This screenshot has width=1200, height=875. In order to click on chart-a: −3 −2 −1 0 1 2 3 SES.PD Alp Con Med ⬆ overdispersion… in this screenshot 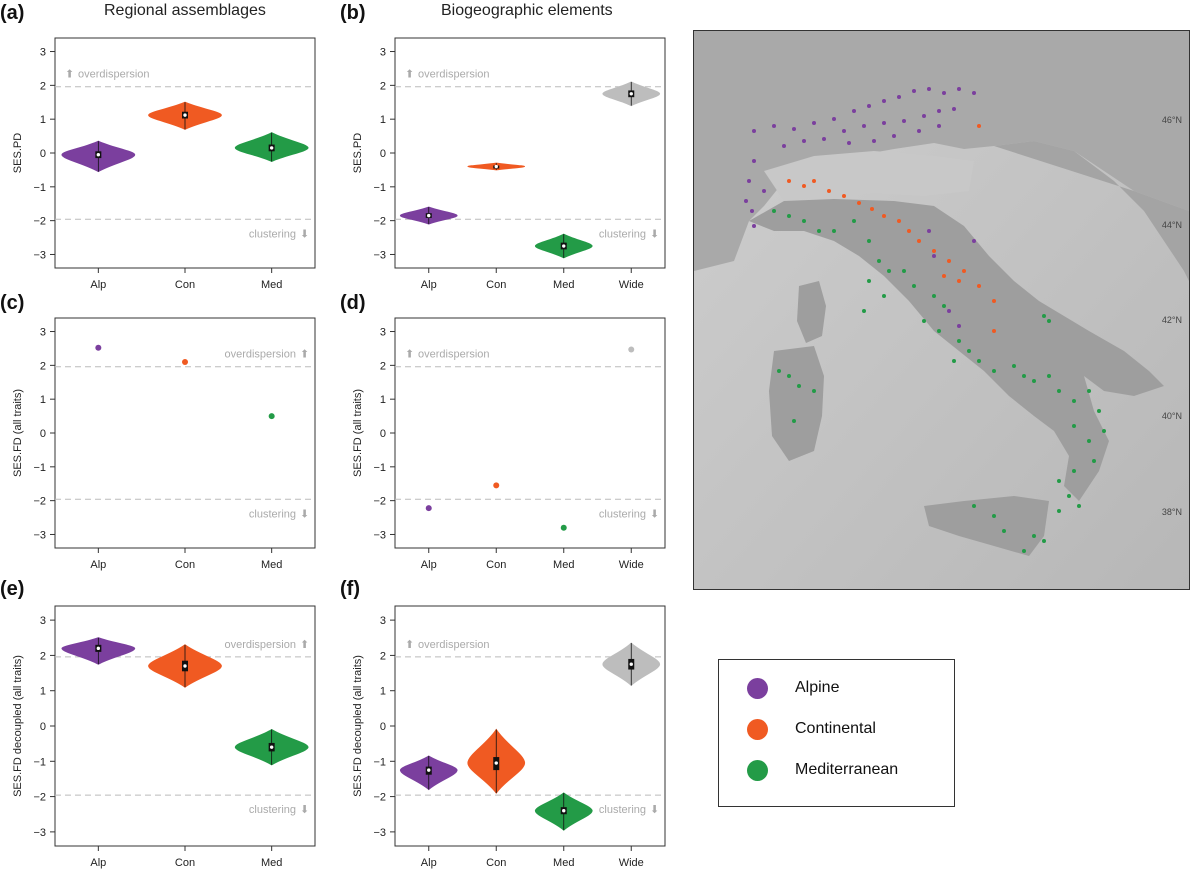, I will do `click(165, 147)`.